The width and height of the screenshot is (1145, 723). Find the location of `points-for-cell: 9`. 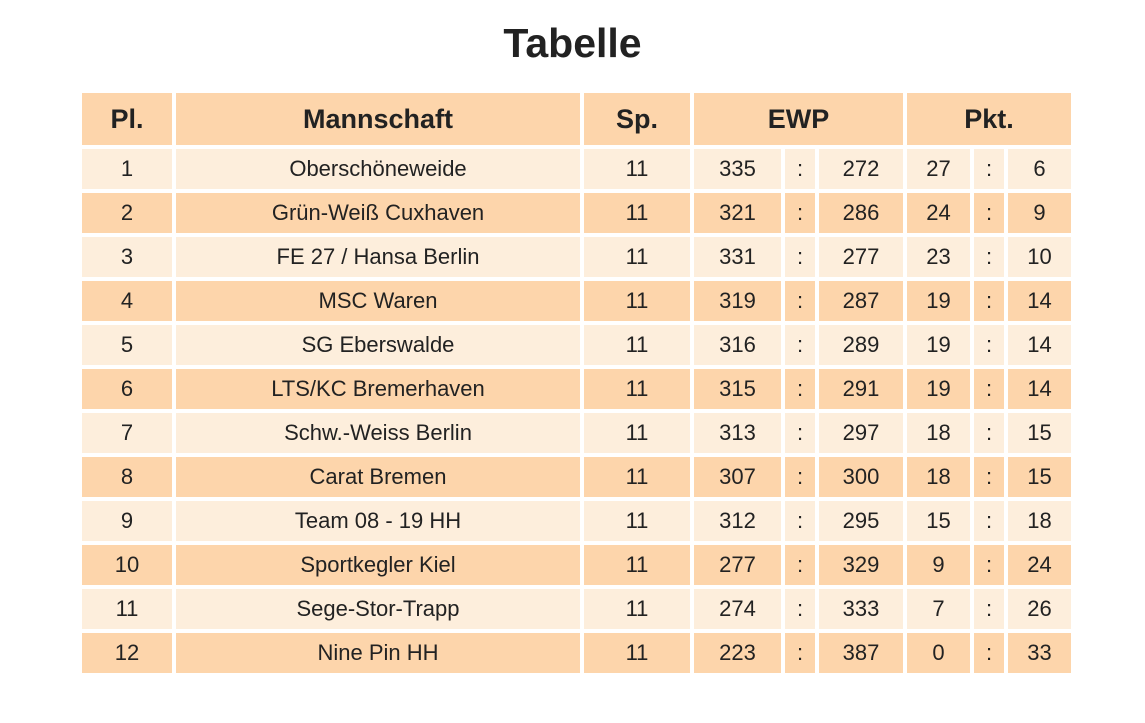

points-for-cell: 9 is located at coordinates (938, 565).